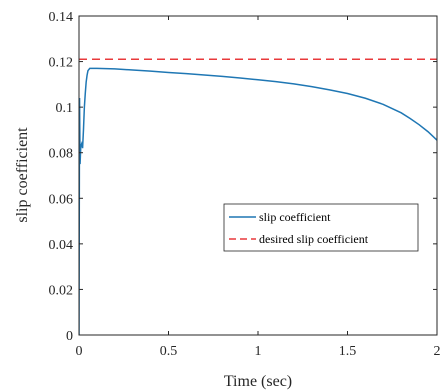 The height and width of the screenshot is (391, 441). Describe the element at coordinates (258, 351) in the screenshot. I see `x-tick-label: 1` at that location.